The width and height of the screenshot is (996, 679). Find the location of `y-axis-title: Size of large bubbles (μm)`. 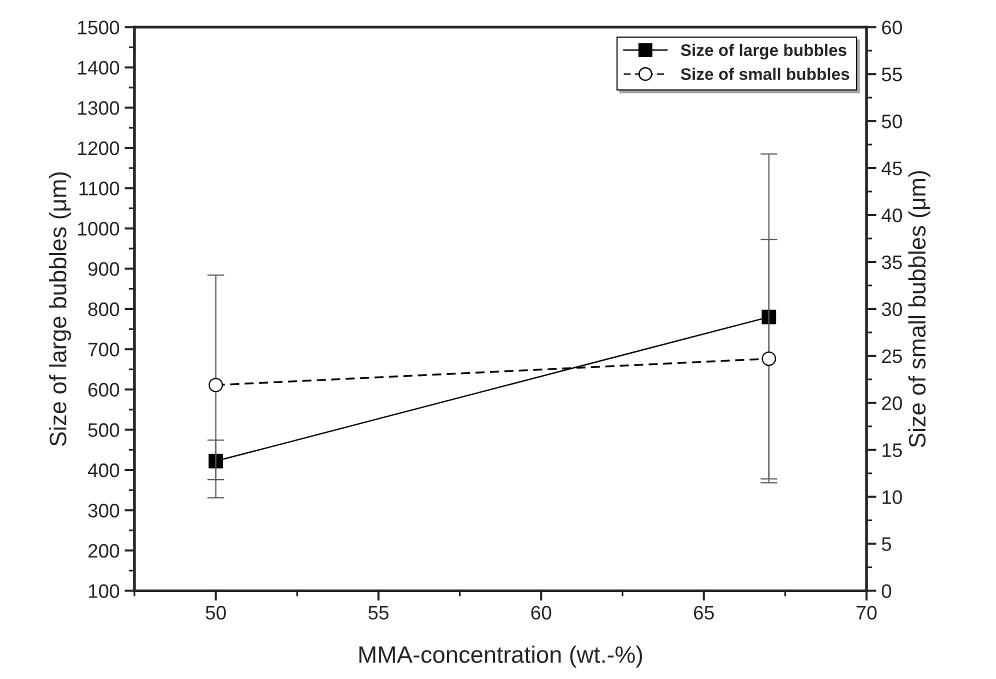

y-axis-title: Size of large bubbles (μm) is located at coordinates (60, 309).